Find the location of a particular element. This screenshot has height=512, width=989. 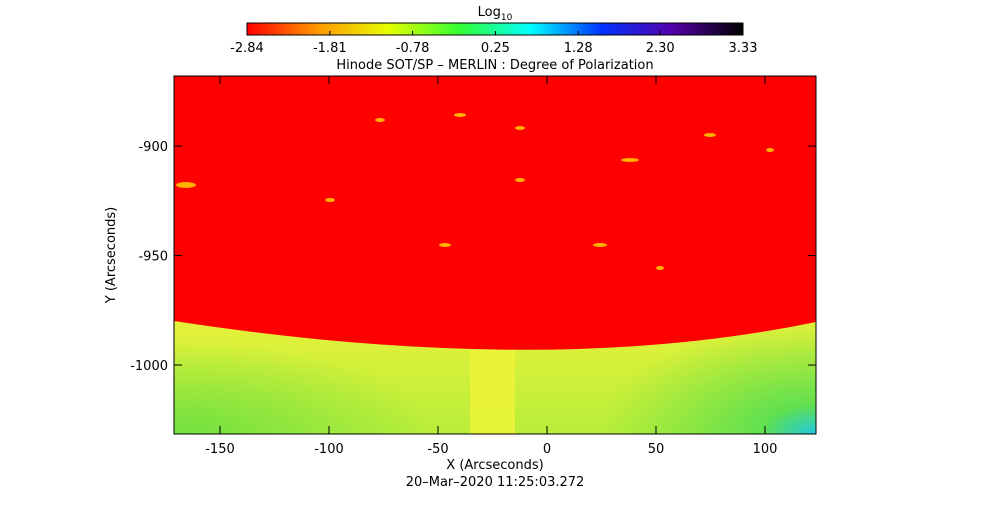

x-tick-label: -50 is located at coordinates (437, 449).